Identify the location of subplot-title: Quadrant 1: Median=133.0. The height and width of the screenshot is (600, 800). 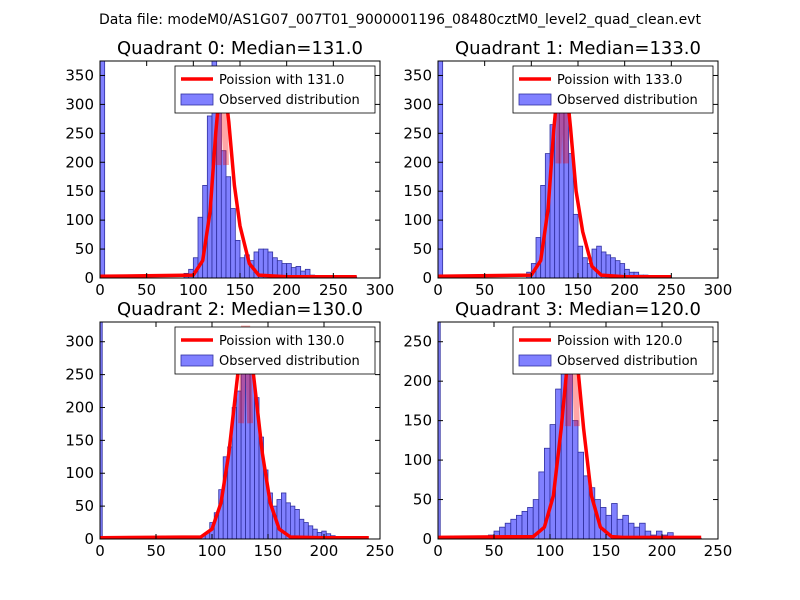
(578, 48).